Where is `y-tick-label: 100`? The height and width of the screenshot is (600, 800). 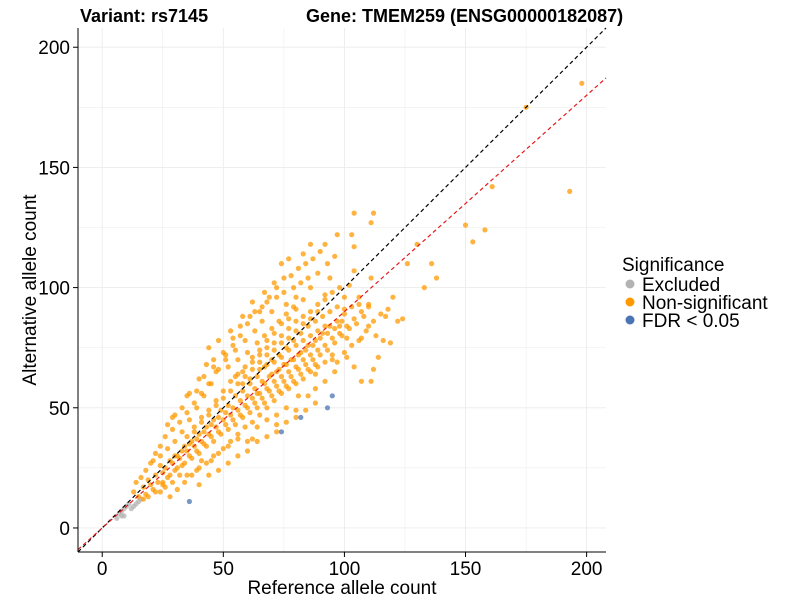
y-tick-label: 100 is located at coordinates (54, 289).